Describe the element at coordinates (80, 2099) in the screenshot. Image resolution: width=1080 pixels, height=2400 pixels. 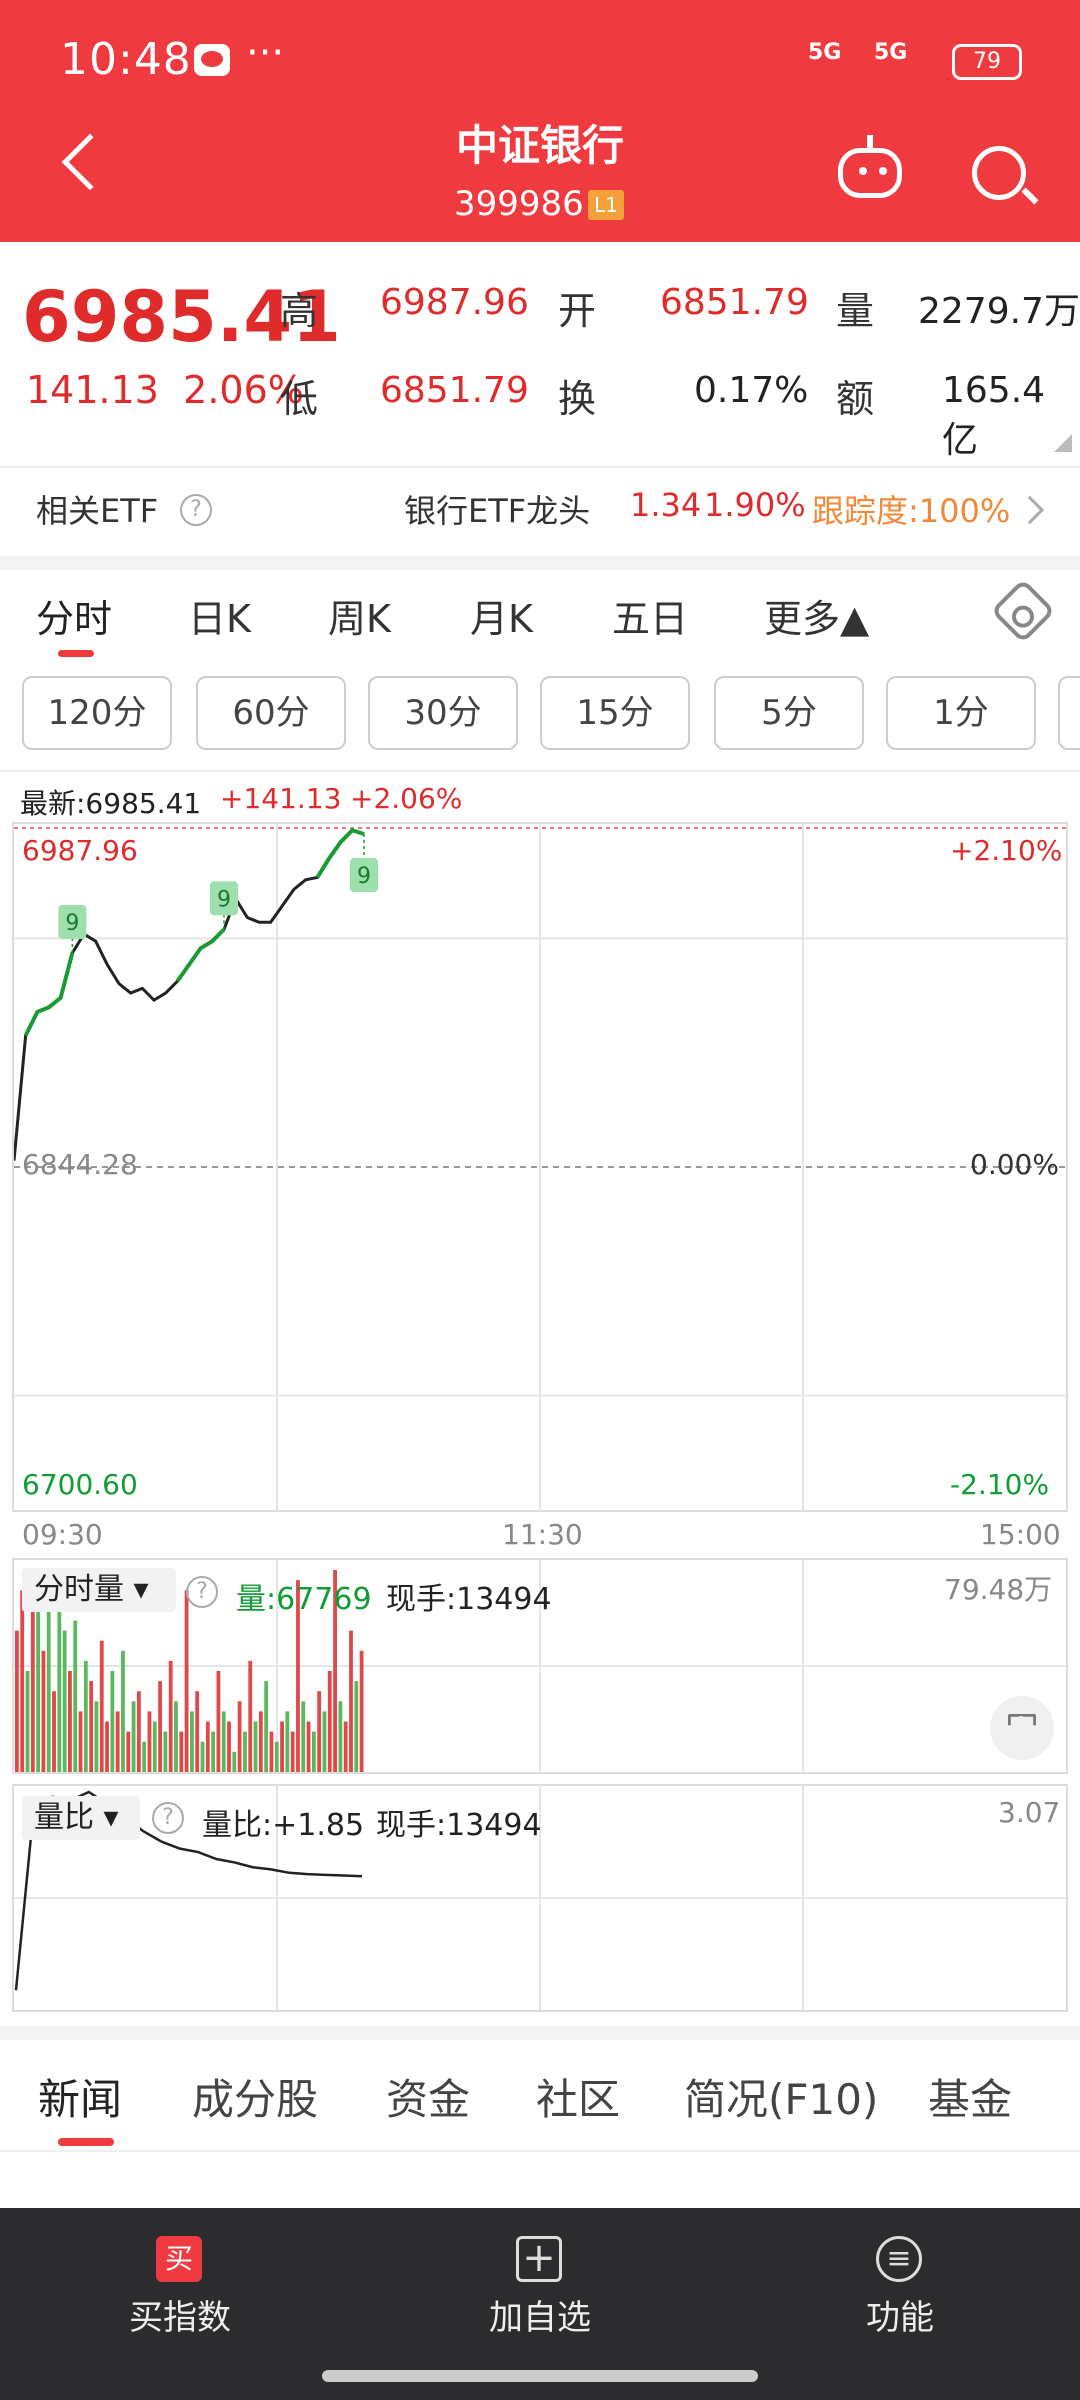
I see `tab-news: 新闻` at that location.